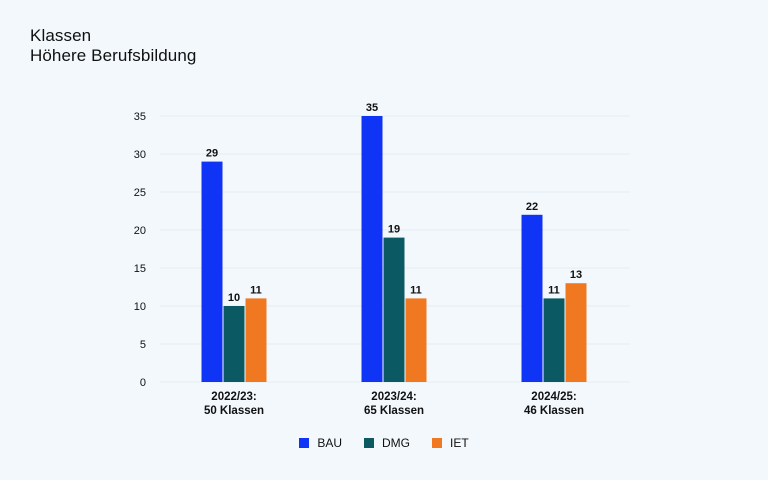 The height and width of the screenshot is (480, 768). Describe the element at coordinates (554, 411) in the screenshot. I see `x-tick-label: 46 Klassen` at that location.